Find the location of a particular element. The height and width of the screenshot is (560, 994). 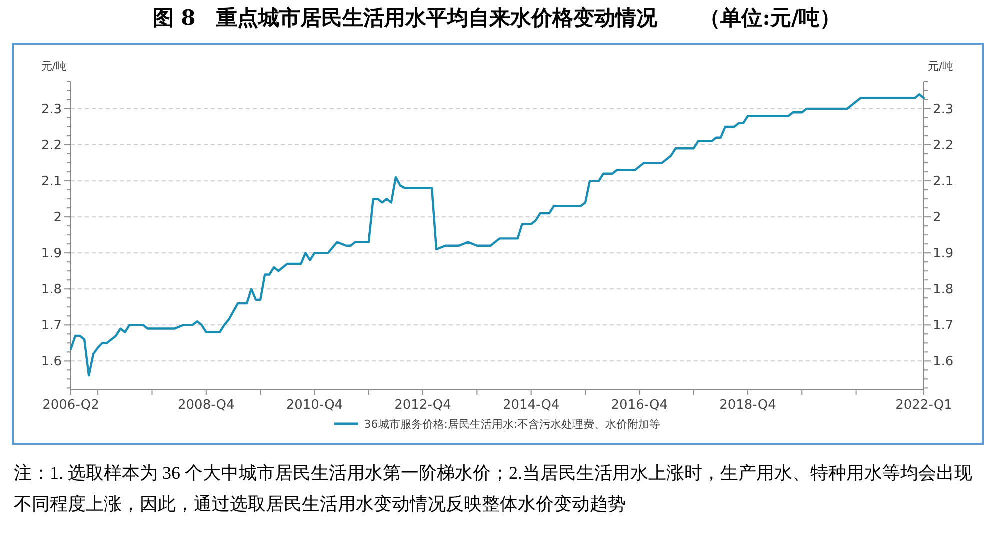

x-tick-label: 2010-Q4 is located at coordinates (315, 405).